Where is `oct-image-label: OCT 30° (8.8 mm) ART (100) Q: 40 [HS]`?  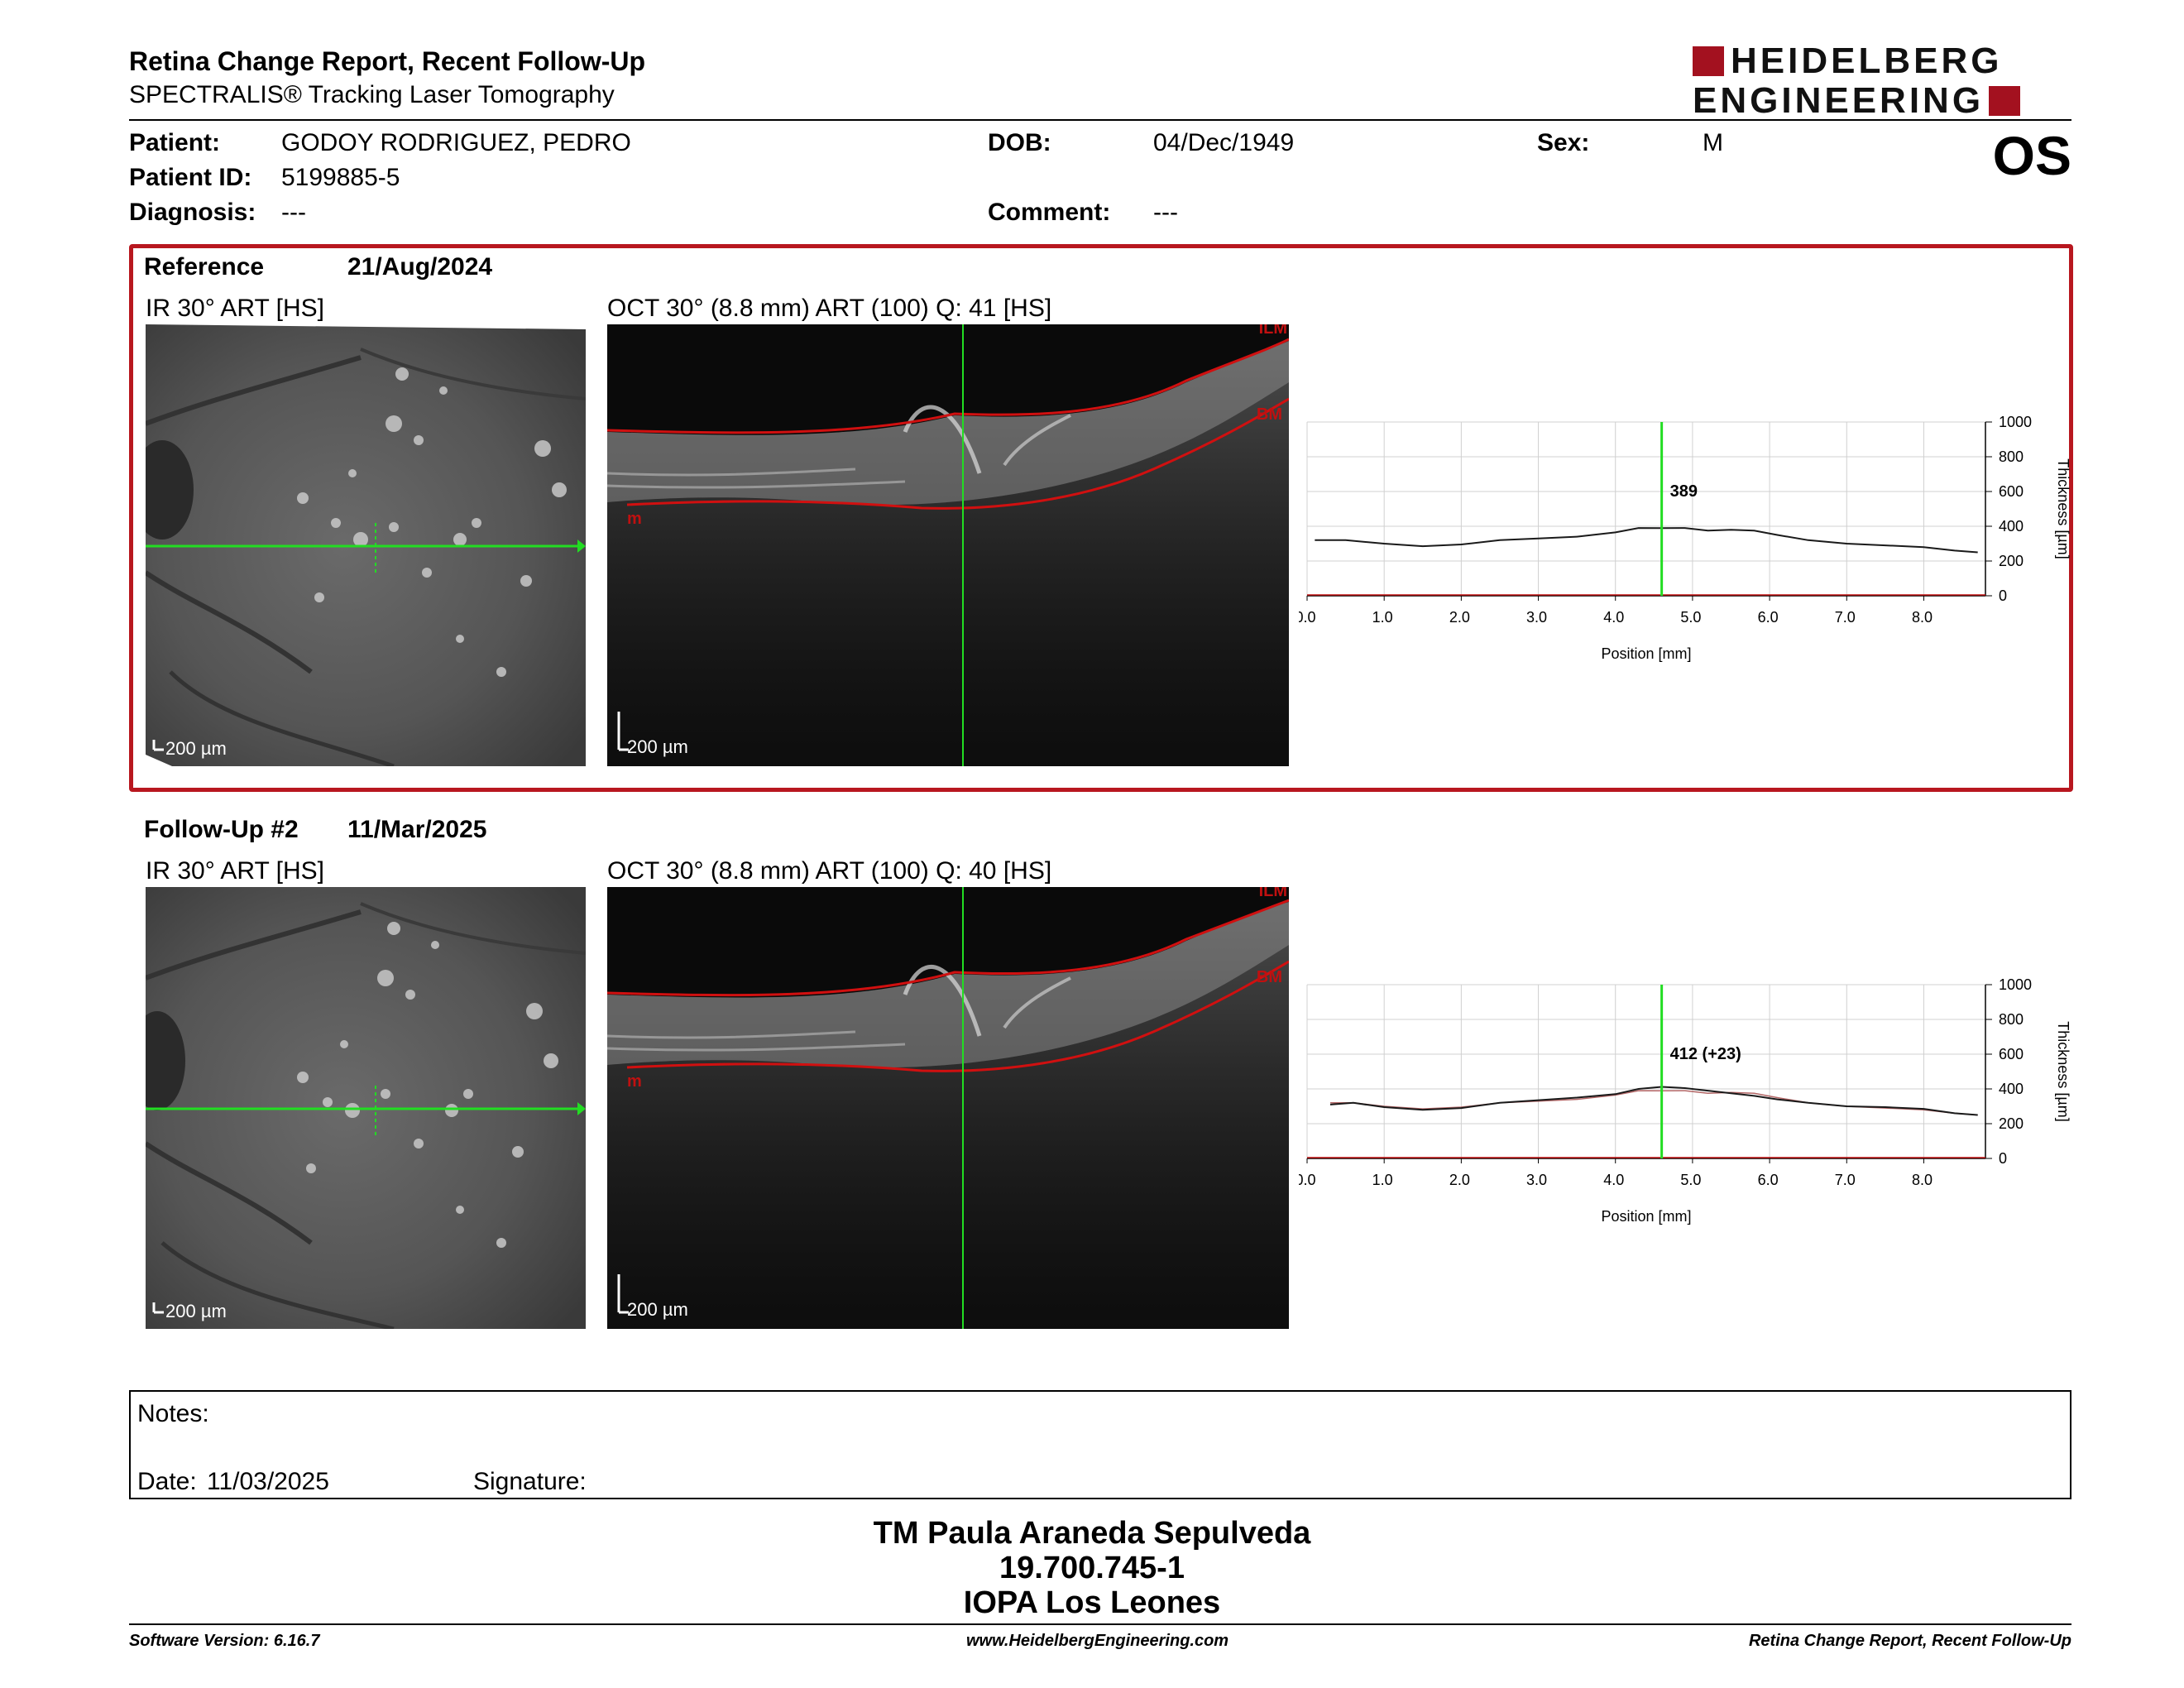 oct-image-label: OCT 30° (8.8 mm) ART (100) Q: 40 [HS] is located at coordinates (829, 871).